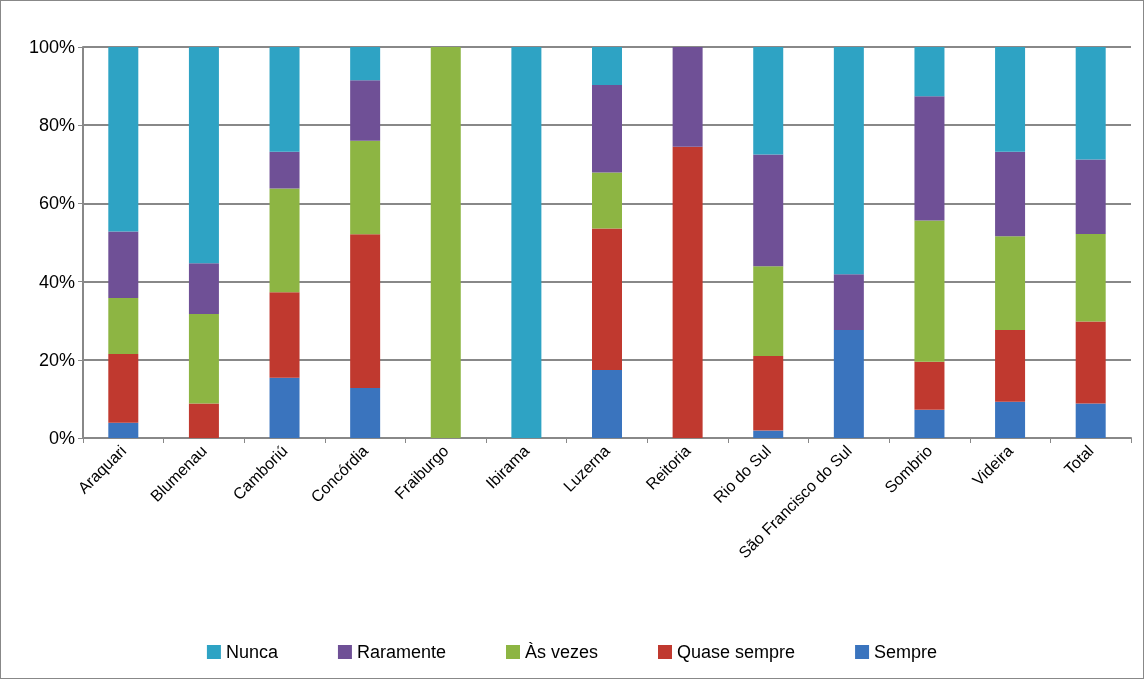  Describe the element at coordinates (56, 281) in the screenshot. I see `y-tick-label: 40%` at that location.